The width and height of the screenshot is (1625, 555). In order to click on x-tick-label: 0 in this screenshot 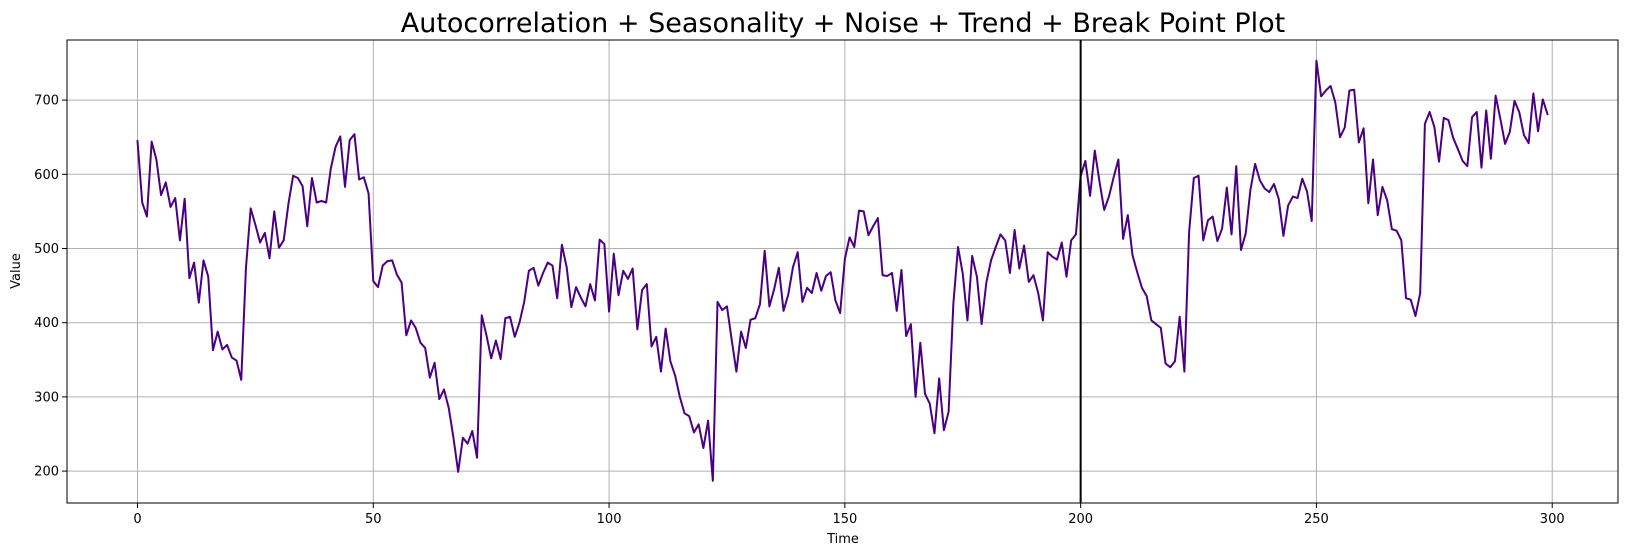, I will do `click(137, 519)`.